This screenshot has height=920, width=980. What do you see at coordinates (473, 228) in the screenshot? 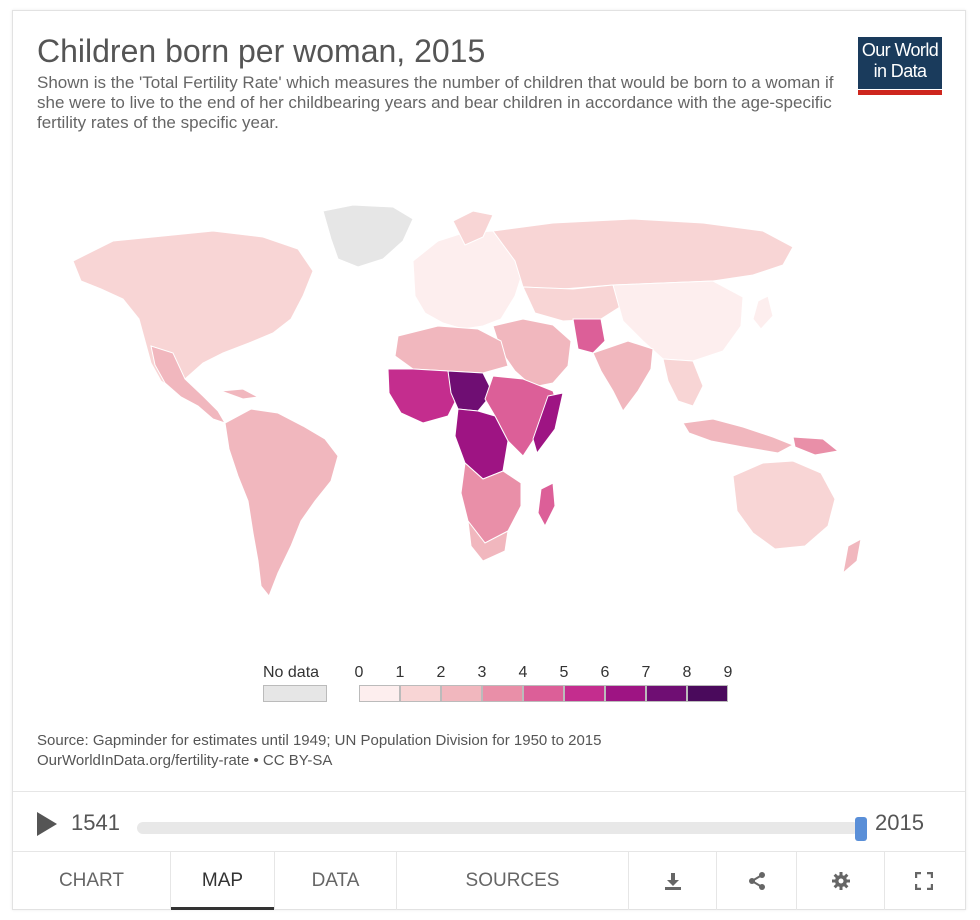
I see `map-scandinavia` at bounding box center [473, 228].